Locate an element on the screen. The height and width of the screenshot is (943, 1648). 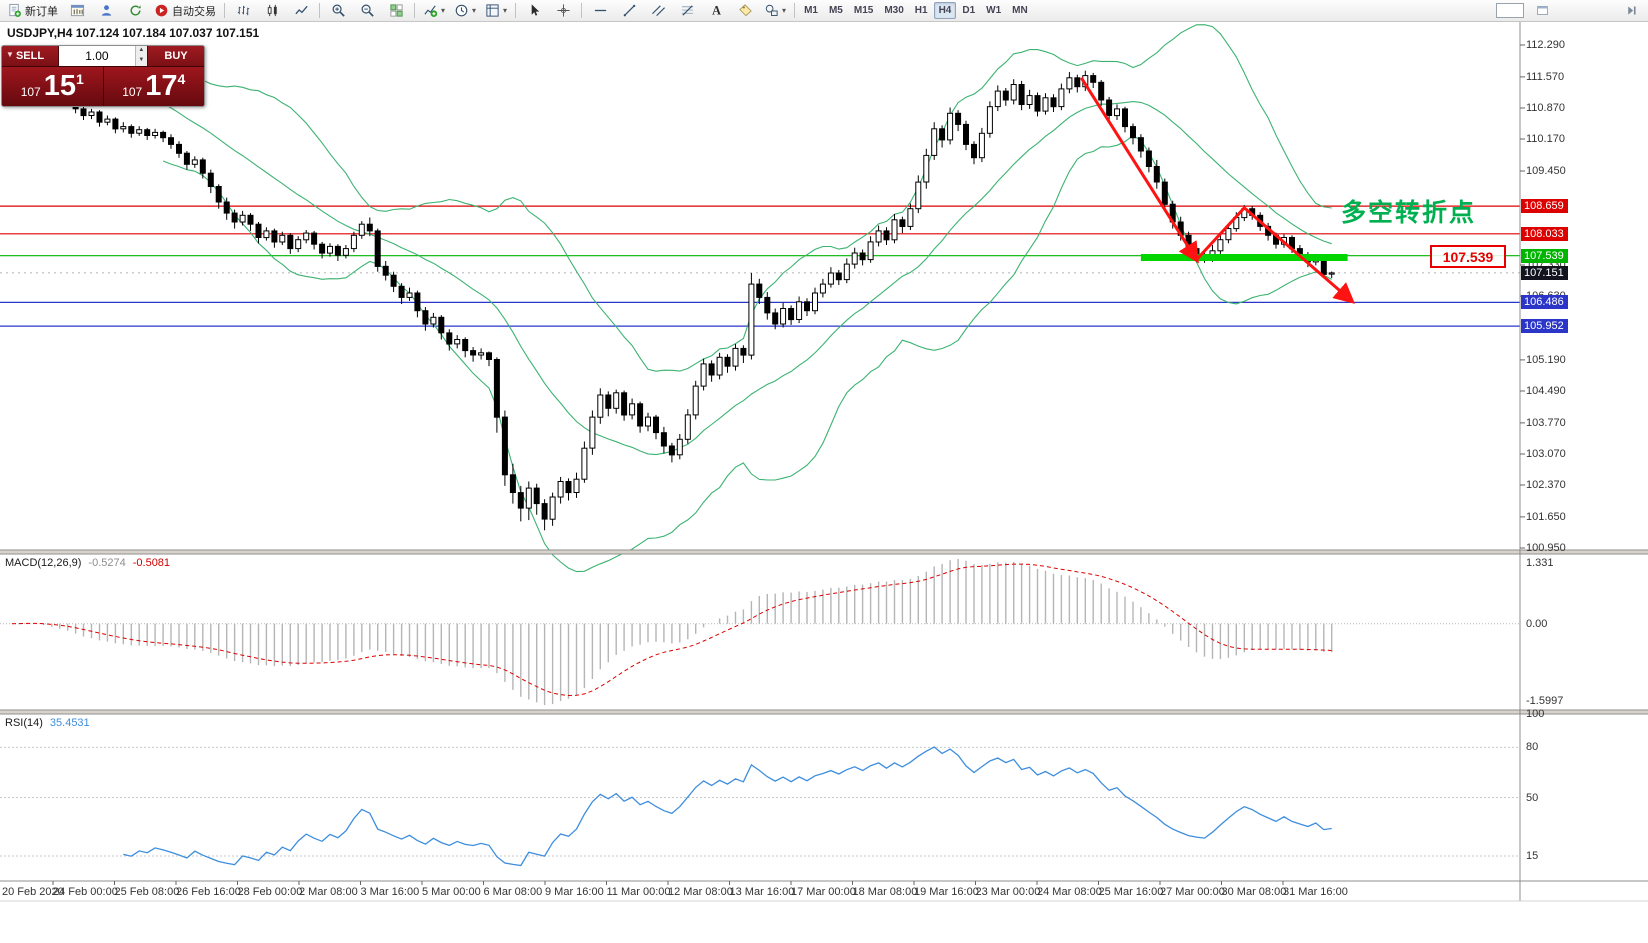
sell-label: SELL is located at coordinates (30, 56).